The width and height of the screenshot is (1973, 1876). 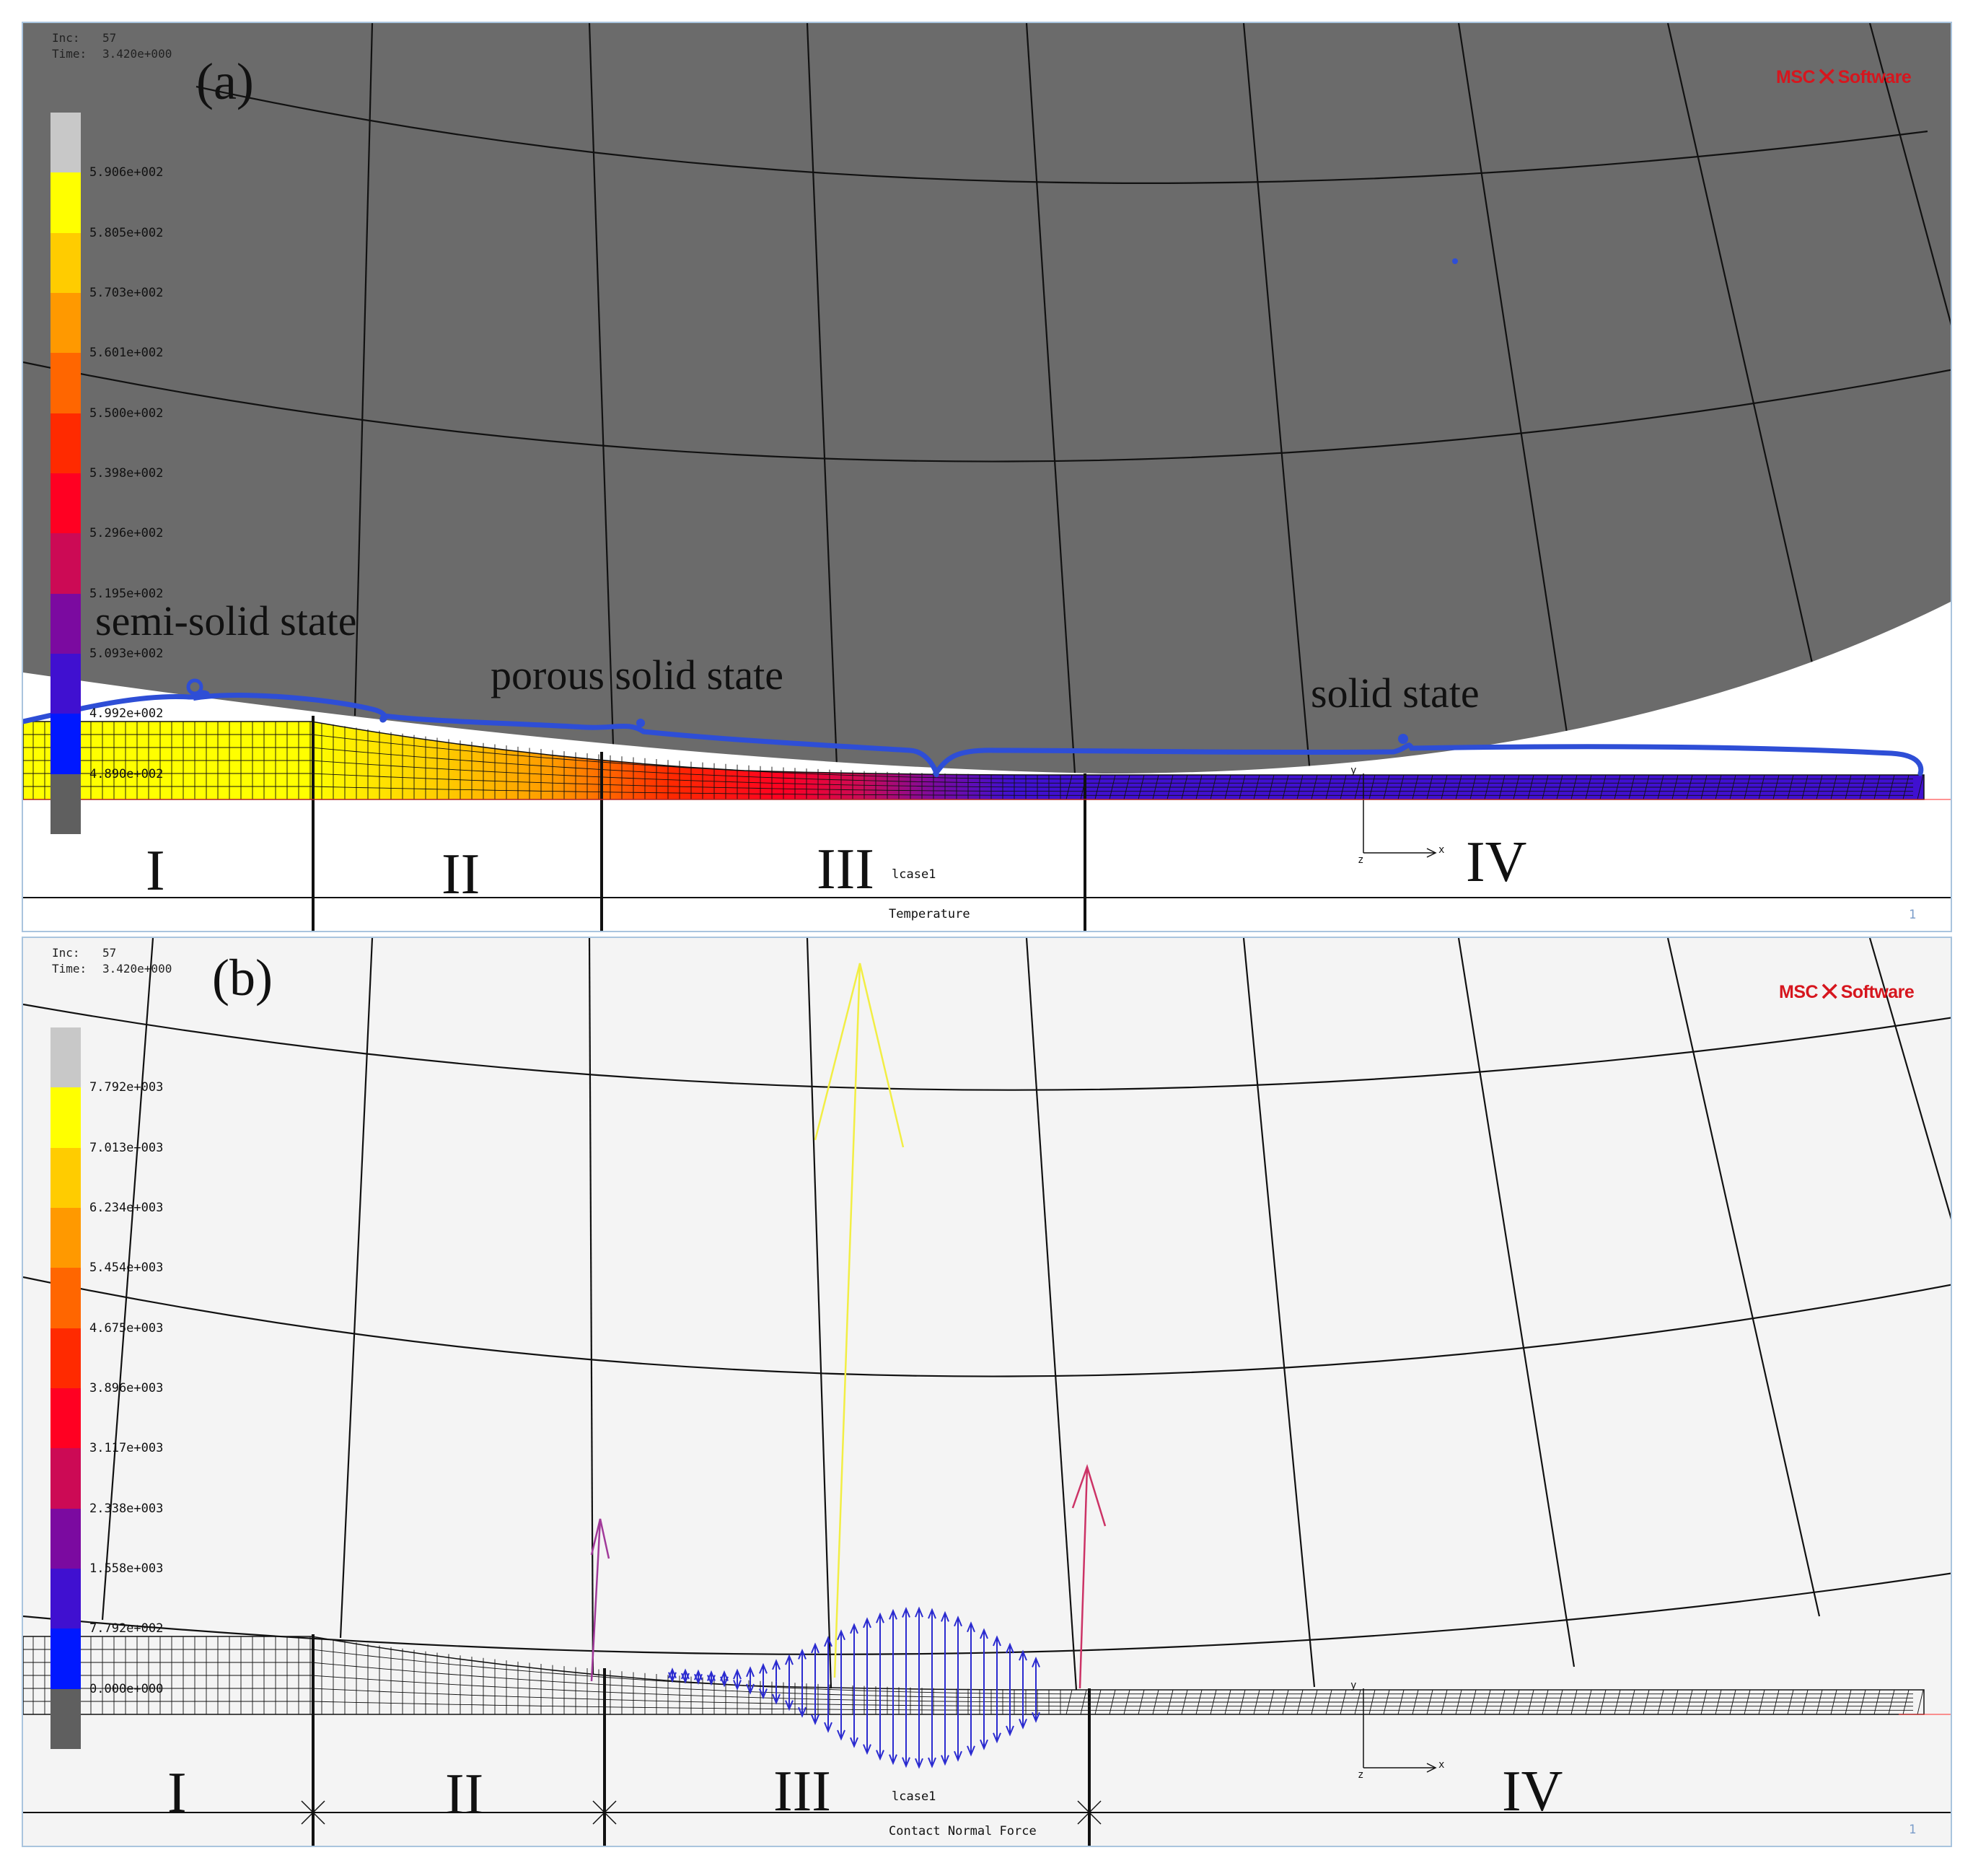 What do you see at coordinates (177, 1793) in the screenshot?
I see `zone-label-i: I` at bounding box center [177, 1793].